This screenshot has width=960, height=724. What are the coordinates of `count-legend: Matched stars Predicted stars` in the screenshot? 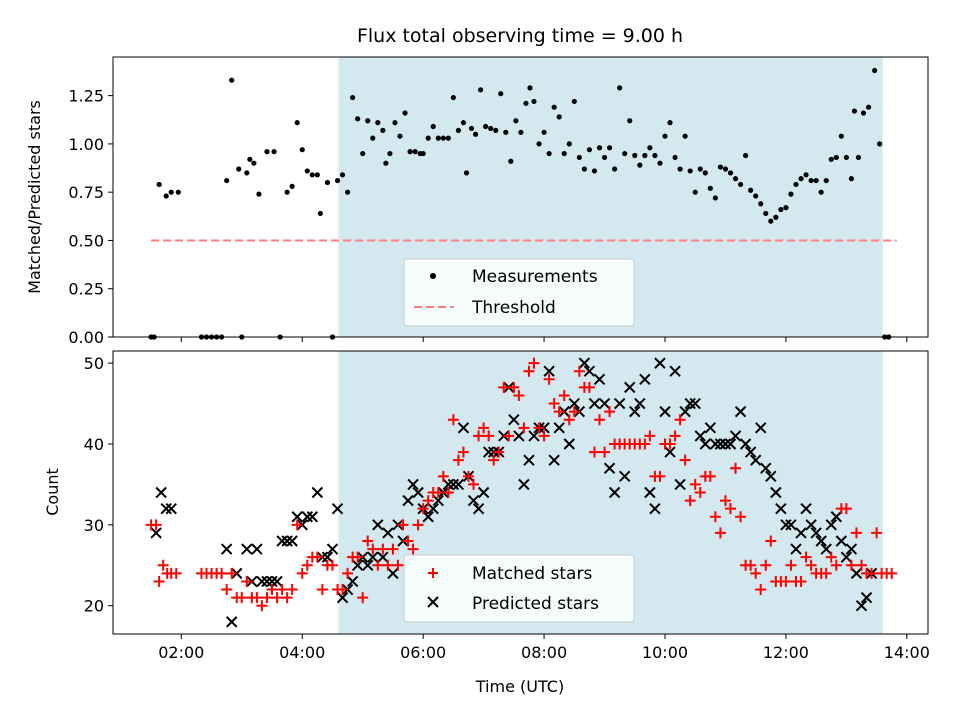 It's located at (519, 588).